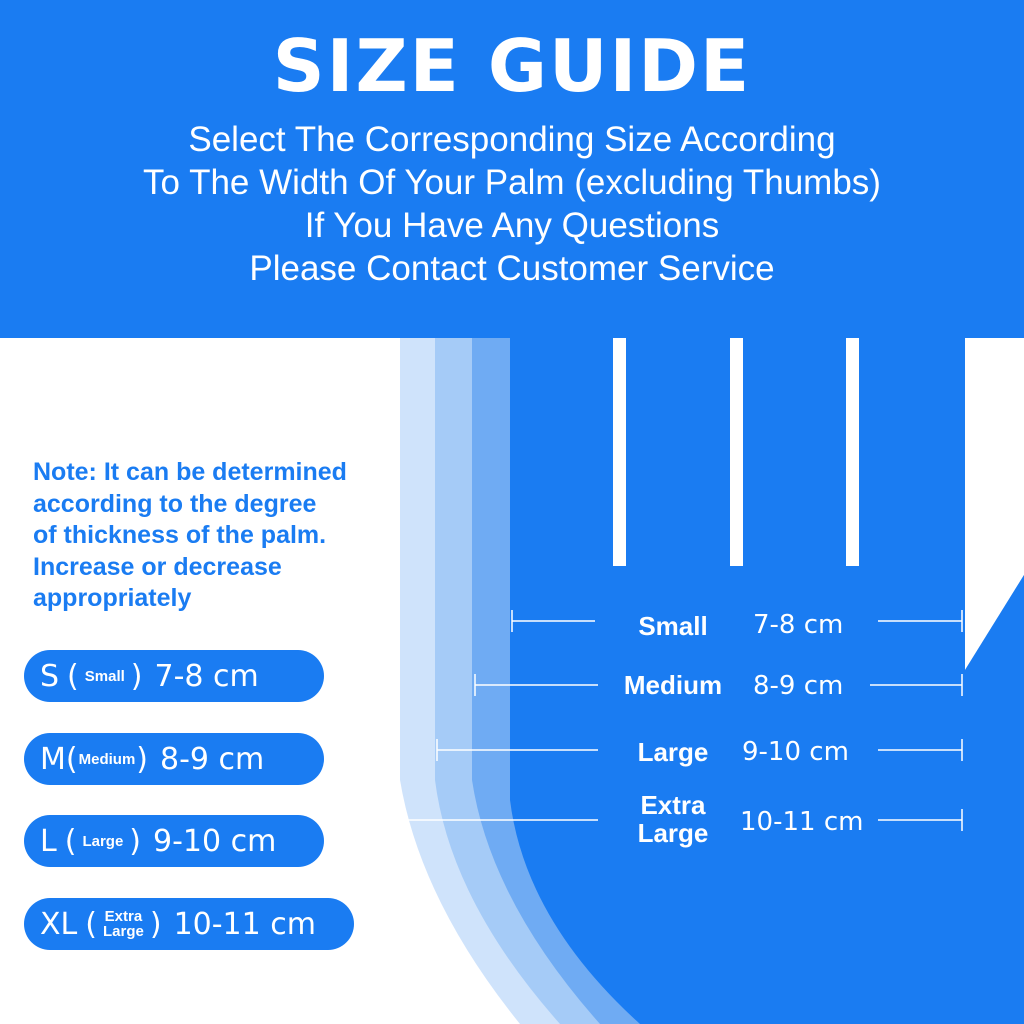  What do you see at coordinates (798, 686) in the screenshot?
I see `hand-range-medium: 8-9 cm` at bounding box center [798, 686].